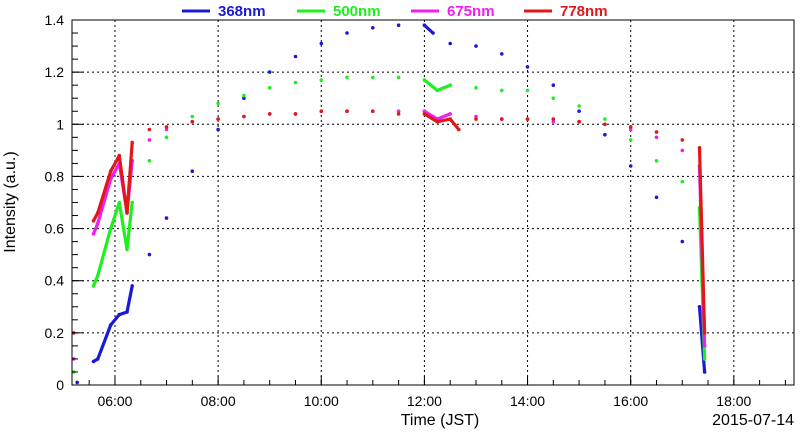  What do you see at coordinates (702, 240) in the screenshot?
I see `series-line-778nm` at bounding box center [702, 240].